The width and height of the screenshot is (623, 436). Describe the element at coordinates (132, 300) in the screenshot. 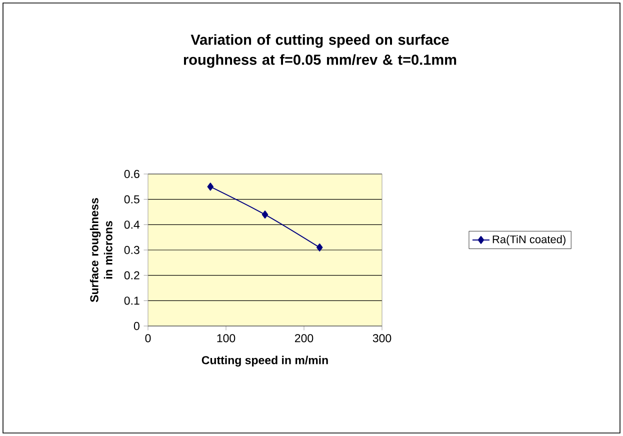

I see `y-tick-label: 0.1` at that location.